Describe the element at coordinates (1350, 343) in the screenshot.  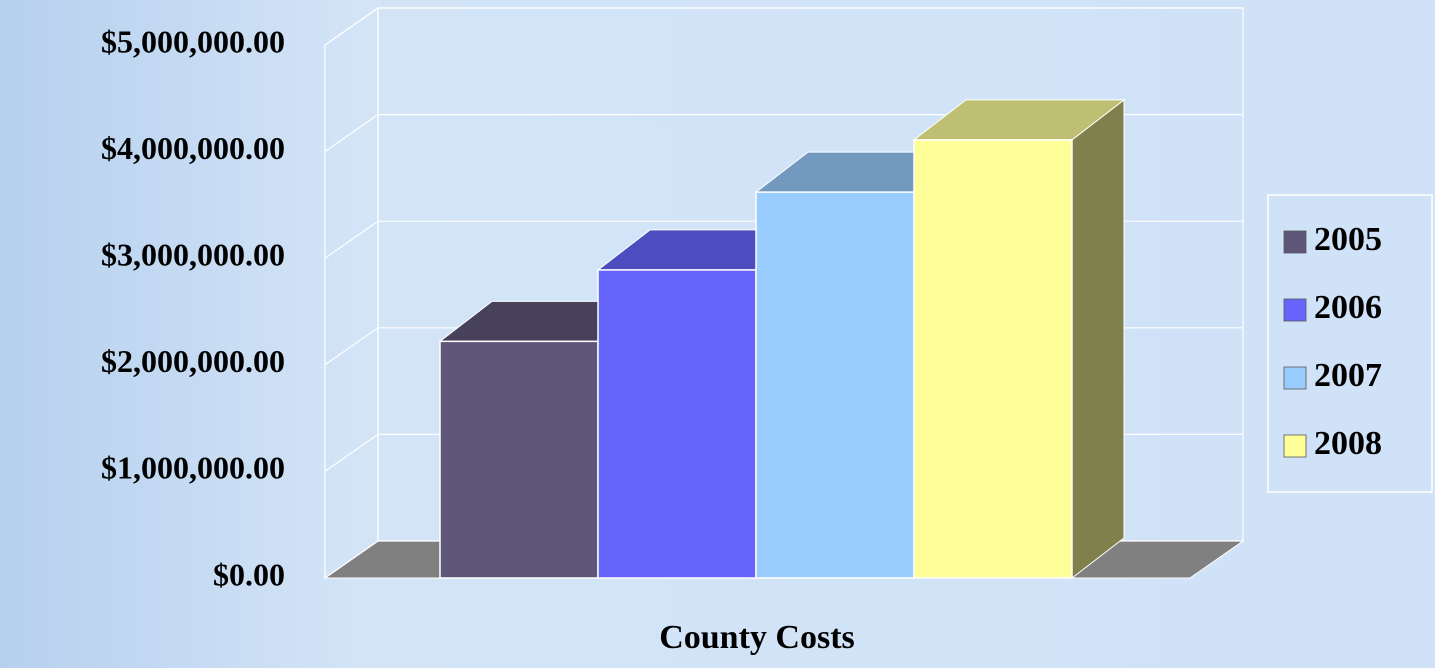
I see `legend-box` at that location.